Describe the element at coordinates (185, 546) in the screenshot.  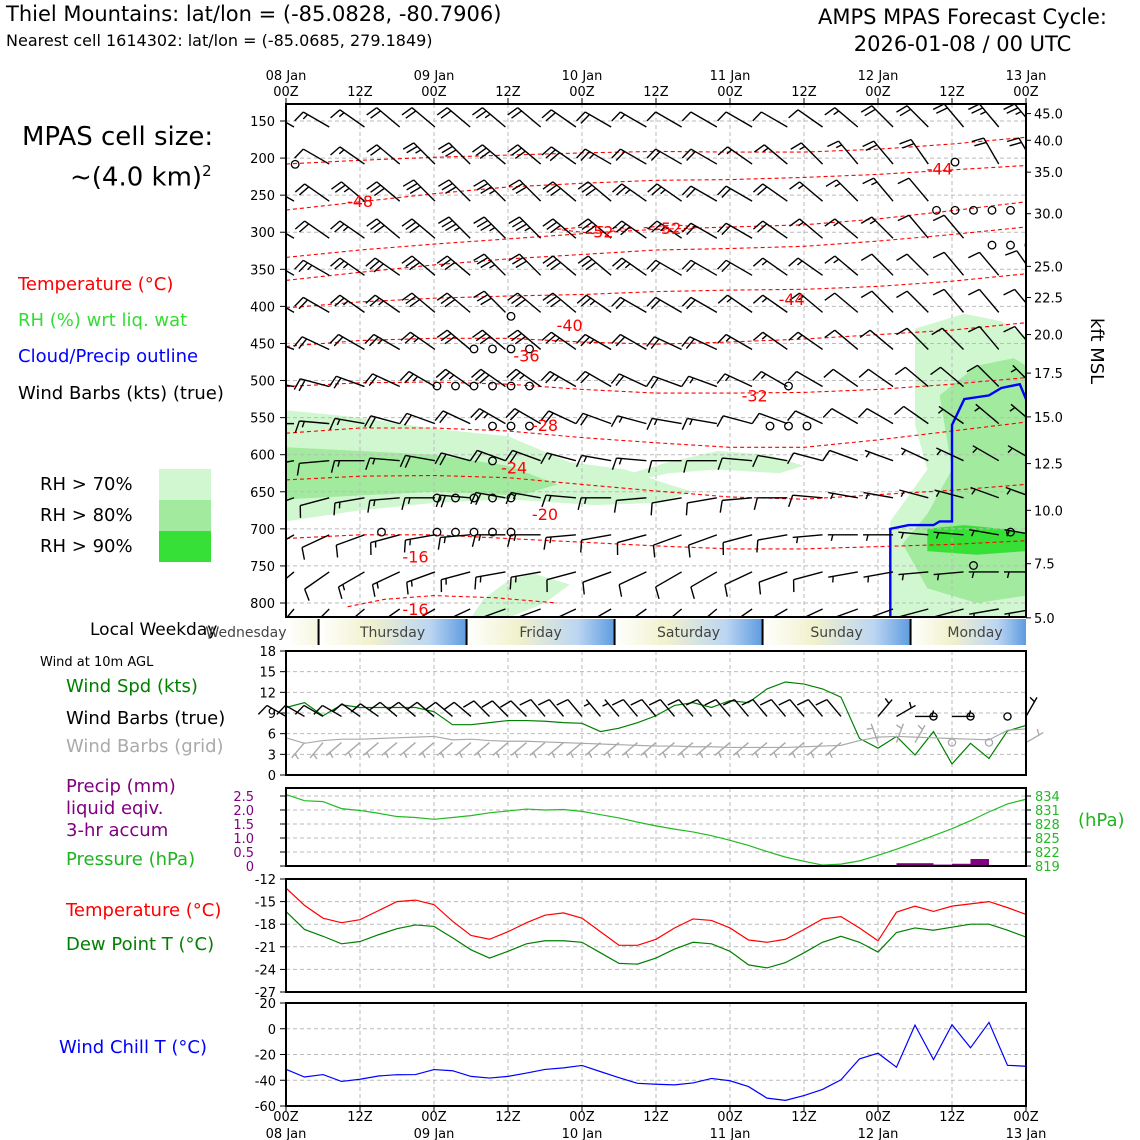
I see `legend-rh90-swatch` at that location.